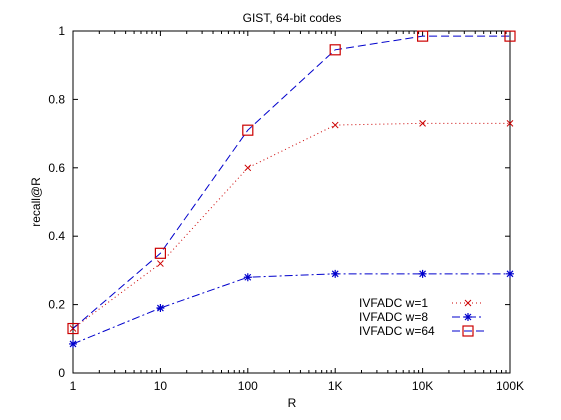 This screenshot has height=420, width=561. Describe the element at coordinates (422, 386) in the screenshot. I see `x-tick-label: 10K` at that location.